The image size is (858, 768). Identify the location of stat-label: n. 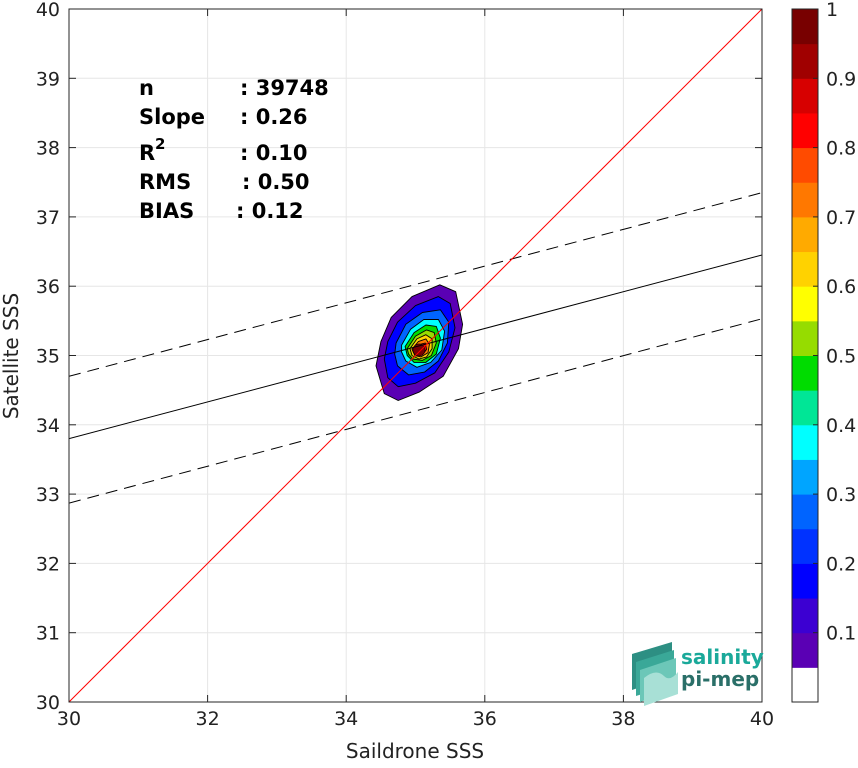
(146, 88).